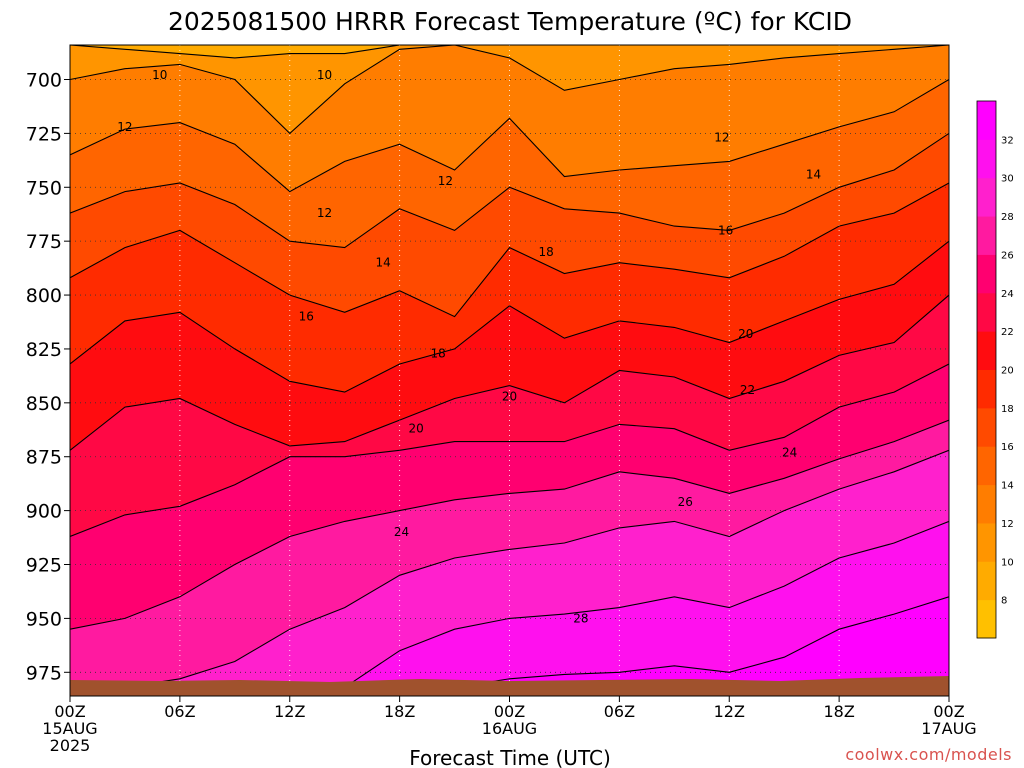 This screenshot has height=768, width=1024. Describe the element at coordinates (1004, 601) in the screenshot. I see `colorbar-tick-label: 8` at that location.